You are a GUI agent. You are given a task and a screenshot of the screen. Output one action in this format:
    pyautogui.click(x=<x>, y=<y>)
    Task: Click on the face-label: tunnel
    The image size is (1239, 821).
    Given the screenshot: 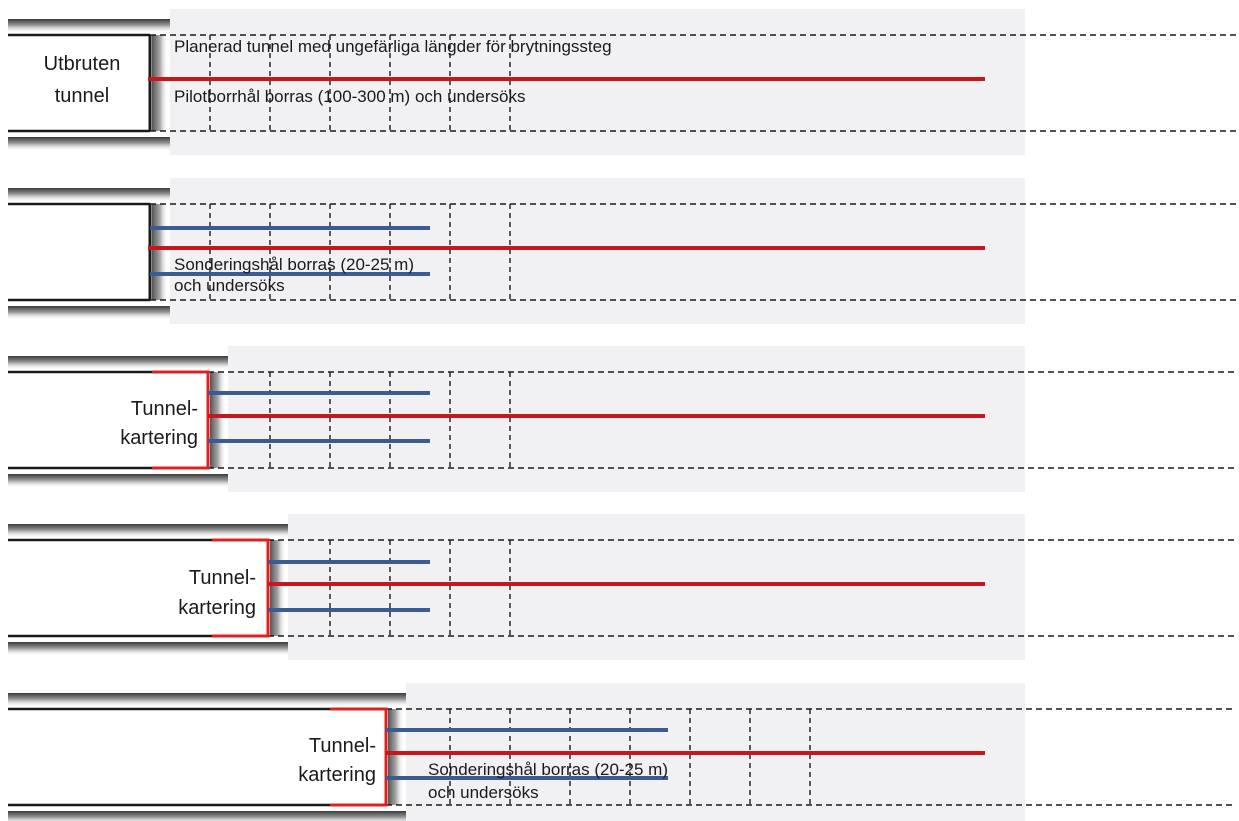 What is the action you would take?
    pyautogui.click(x=82, y=96)
    